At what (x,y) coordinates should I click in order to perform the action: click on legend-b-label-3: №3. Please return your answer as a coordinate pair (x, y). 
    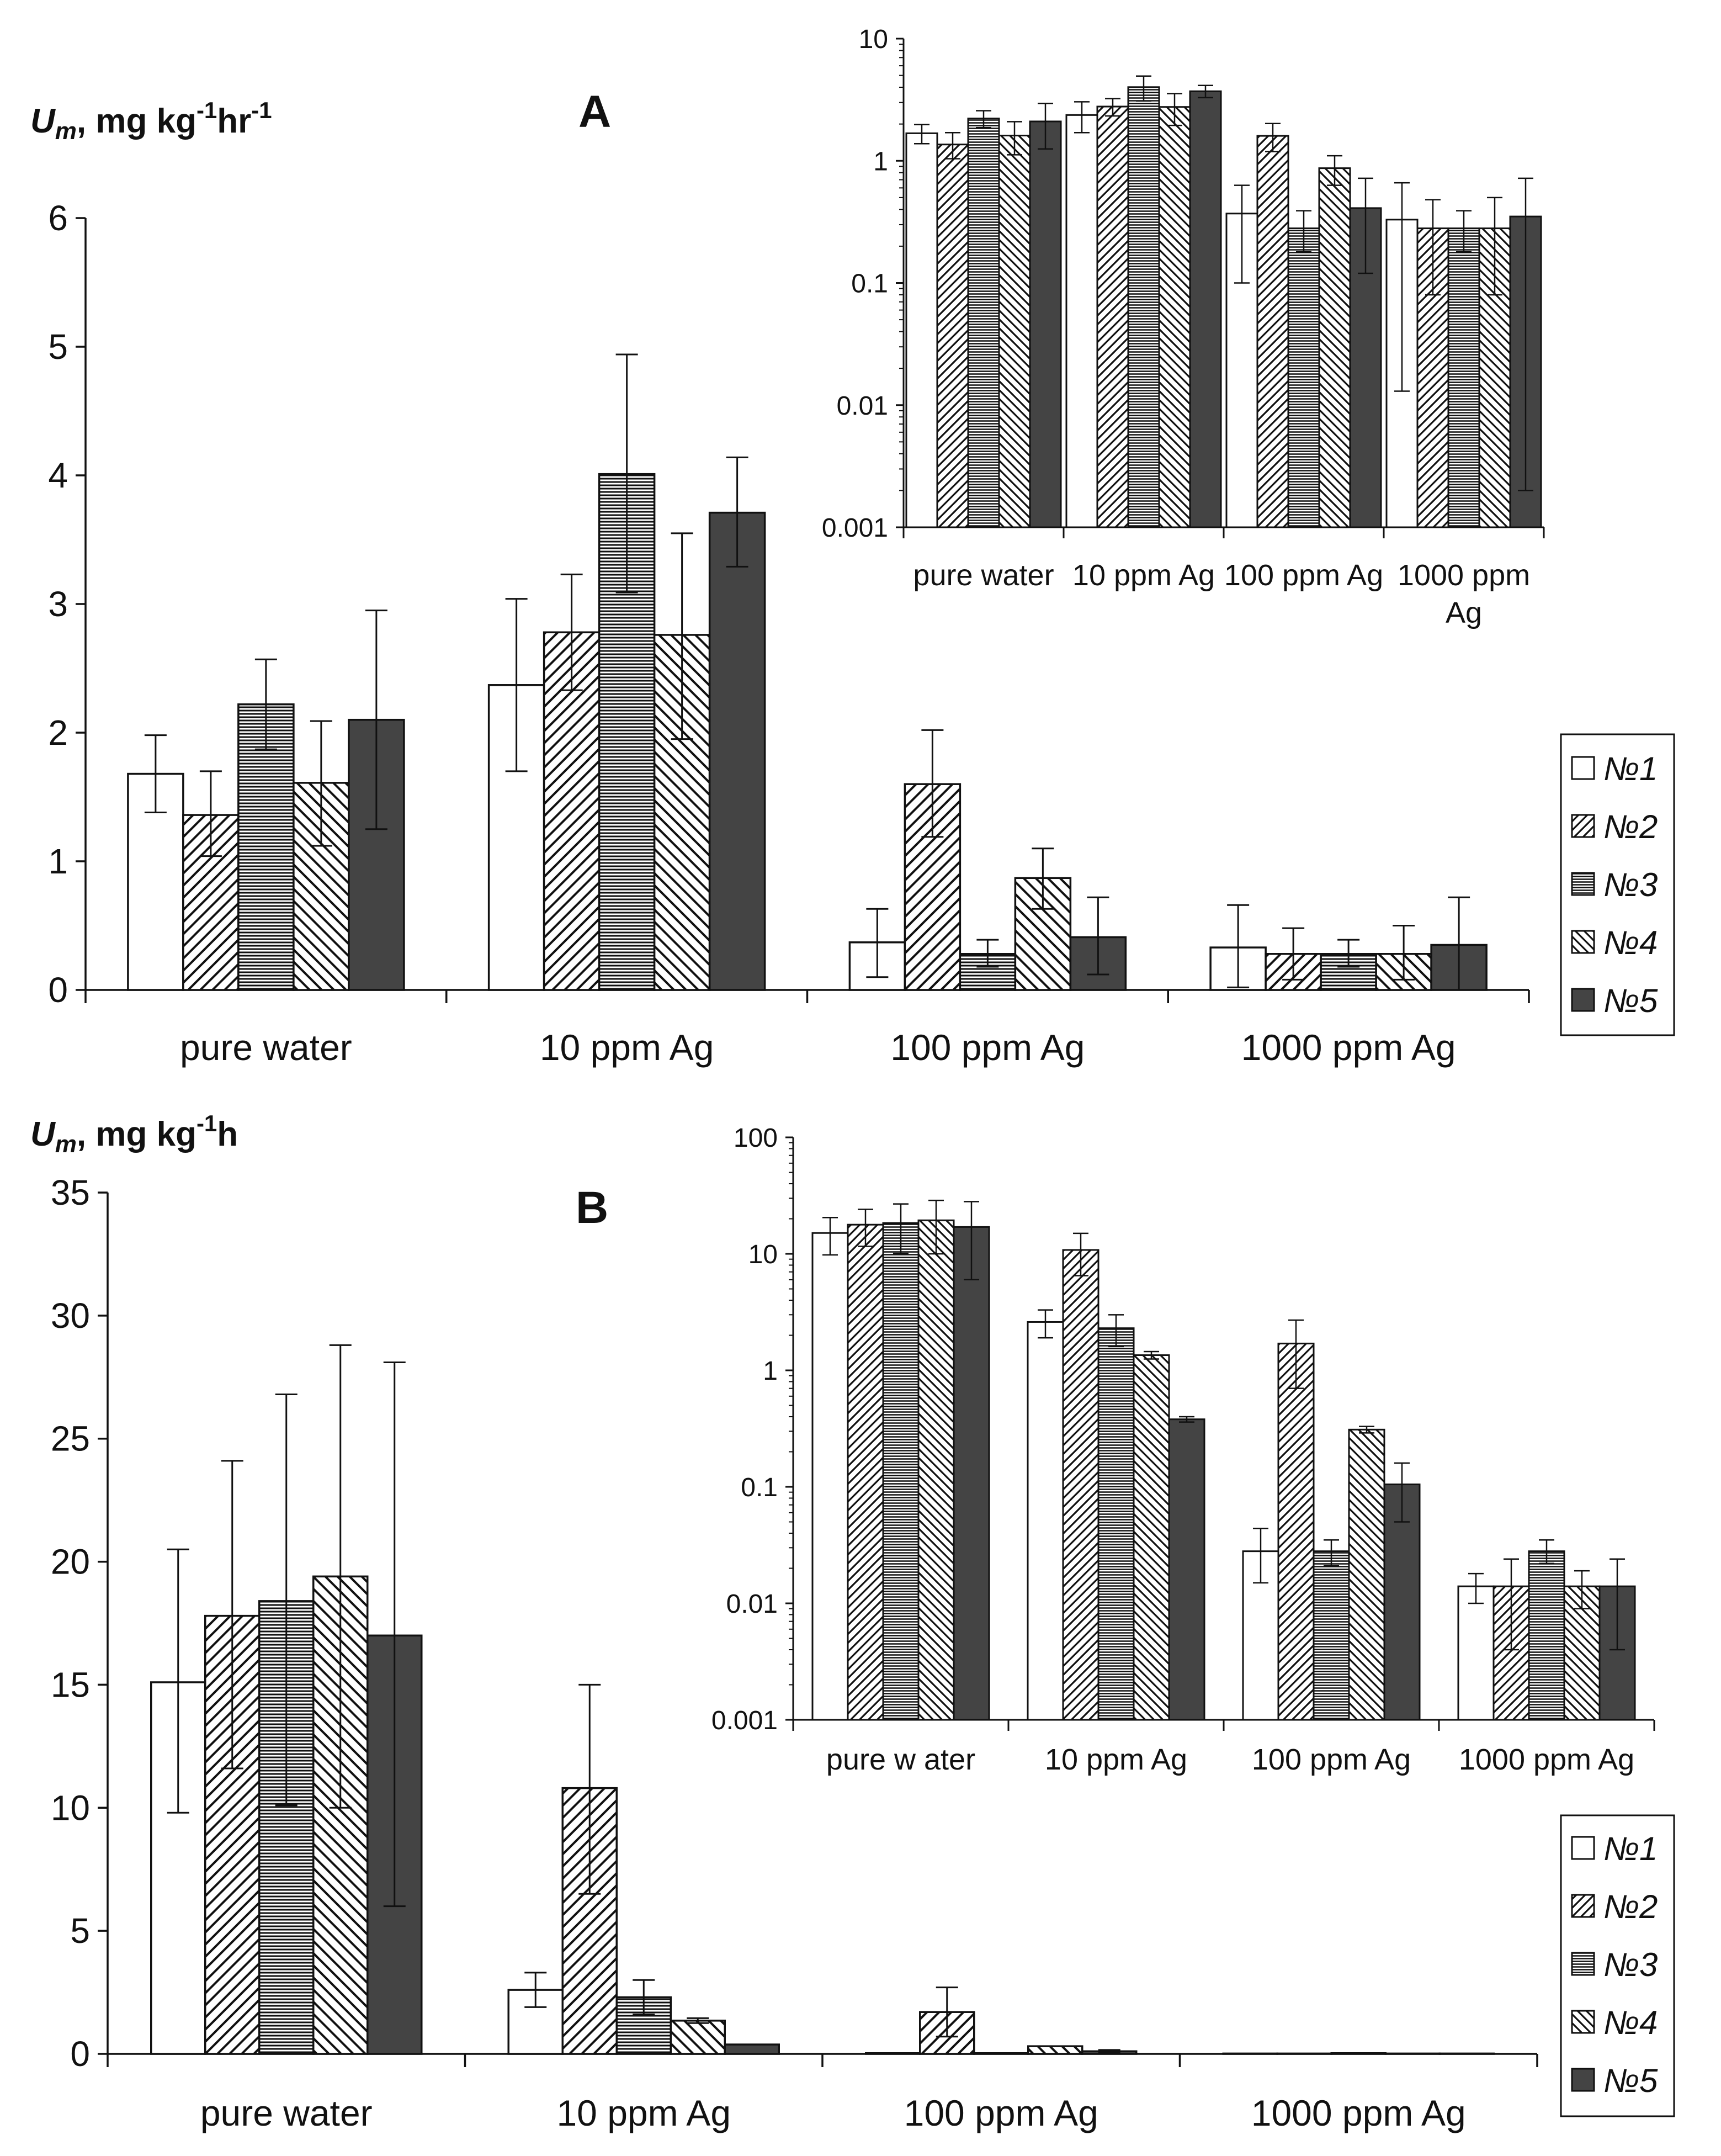
    Looking at the image, I should click on (1630, 1965).